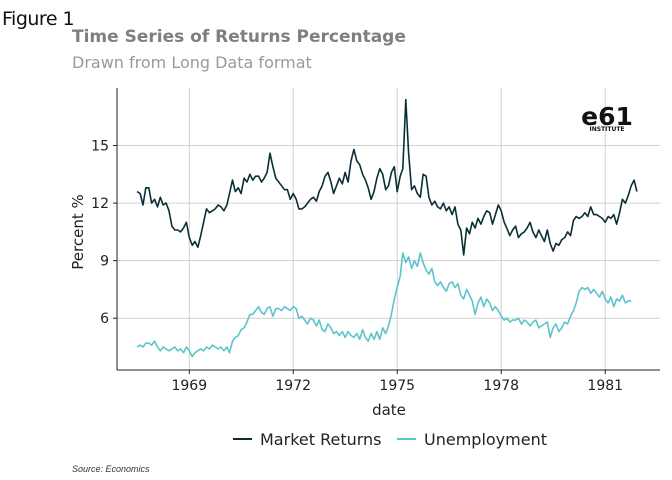 This screenshot has height=480, width=672. I want to click on x-axis-title: date, so click(389, 410).